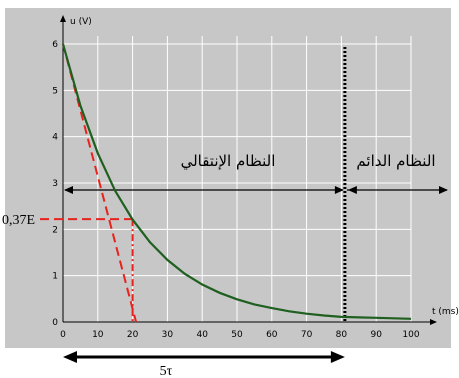  I want to click on transient-regime-label: النظام الإنتقالي, so click(228, 161).